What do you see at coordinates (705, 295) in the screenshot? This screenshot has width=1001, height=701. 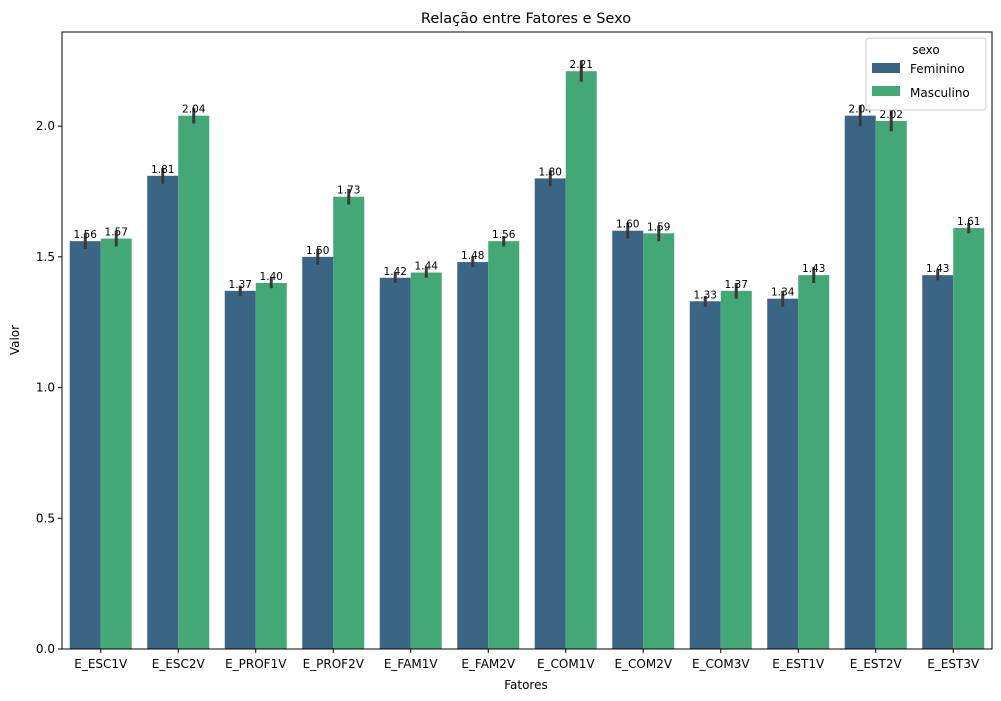 I see `data-label: 1.33` at bounding box center [705, 295].